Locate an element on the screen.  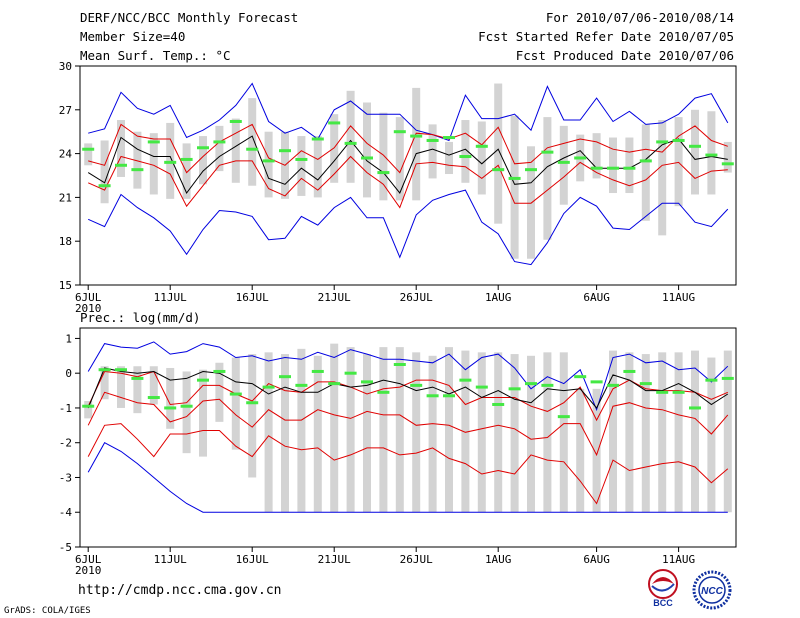
member-size-label: Member Size=40 is located at coordinates (133, 36).